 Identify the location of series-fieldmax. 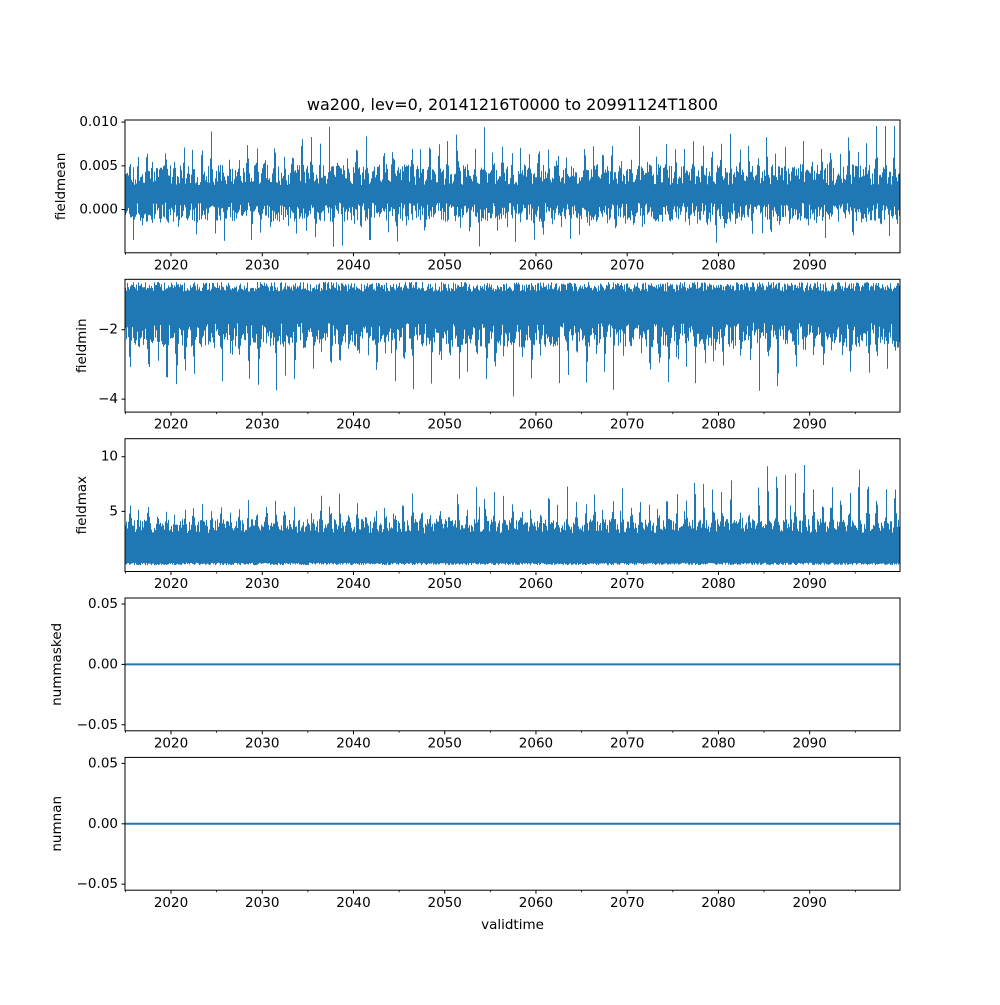
(512, 515).